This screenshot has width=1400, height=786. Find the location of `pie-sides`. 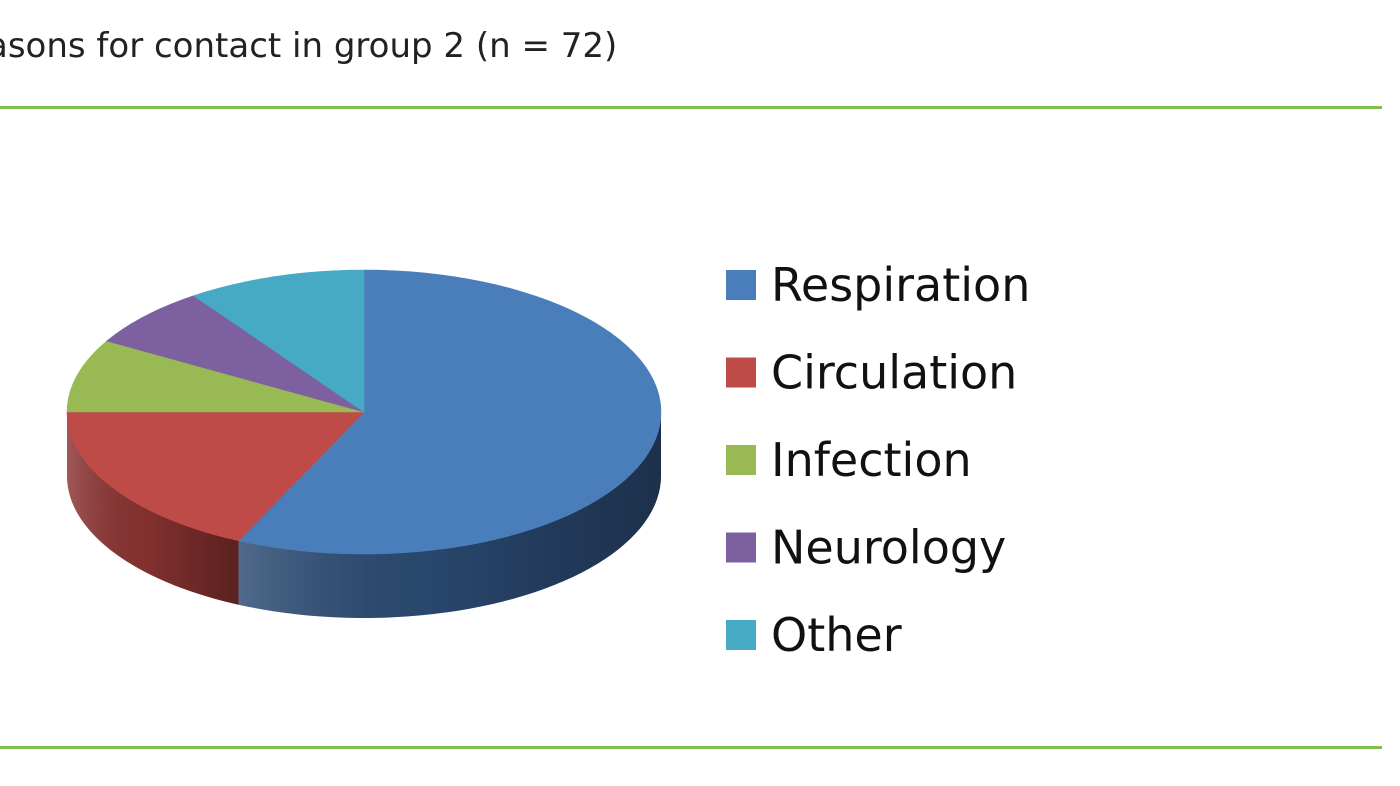

pie-sides is located at coordinates (364, 515).